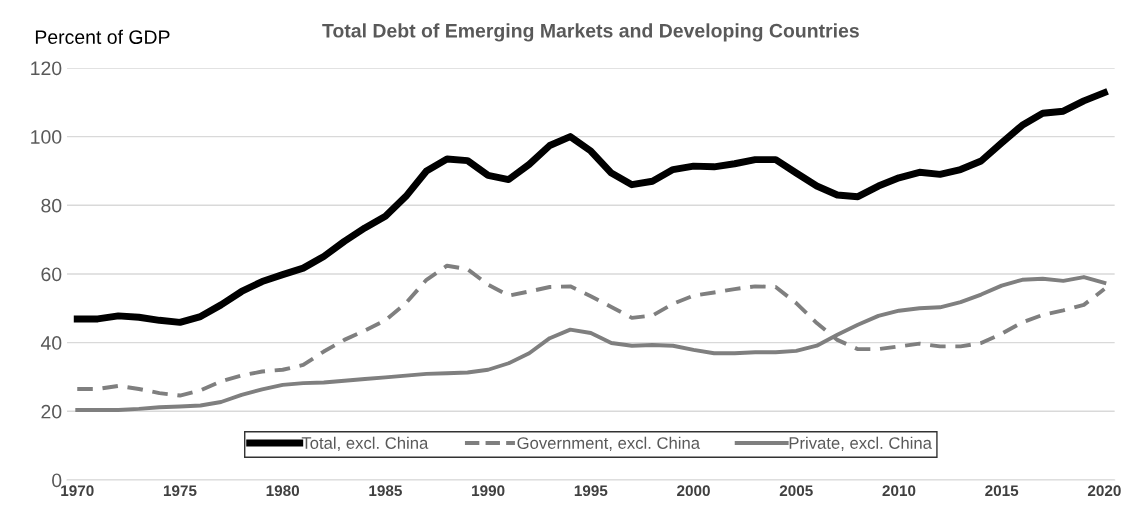  I want to click on x-tick-label: 2010, so click(899, 491).